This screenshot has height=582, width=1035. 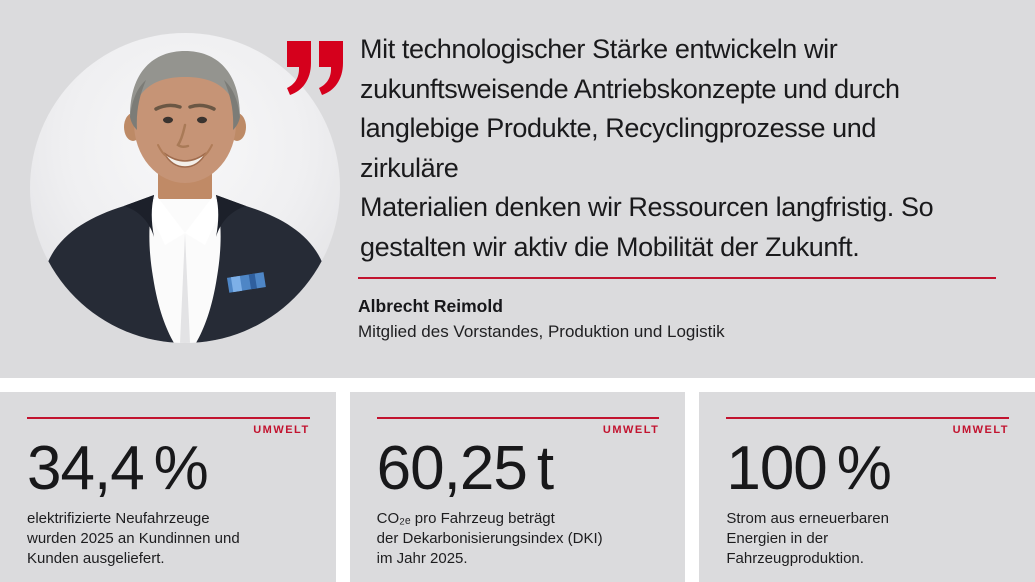 What do you see at coordinates (315, 68) in the screenshot?
I see `quote-mark-icon` at bounding box center [315, 68].